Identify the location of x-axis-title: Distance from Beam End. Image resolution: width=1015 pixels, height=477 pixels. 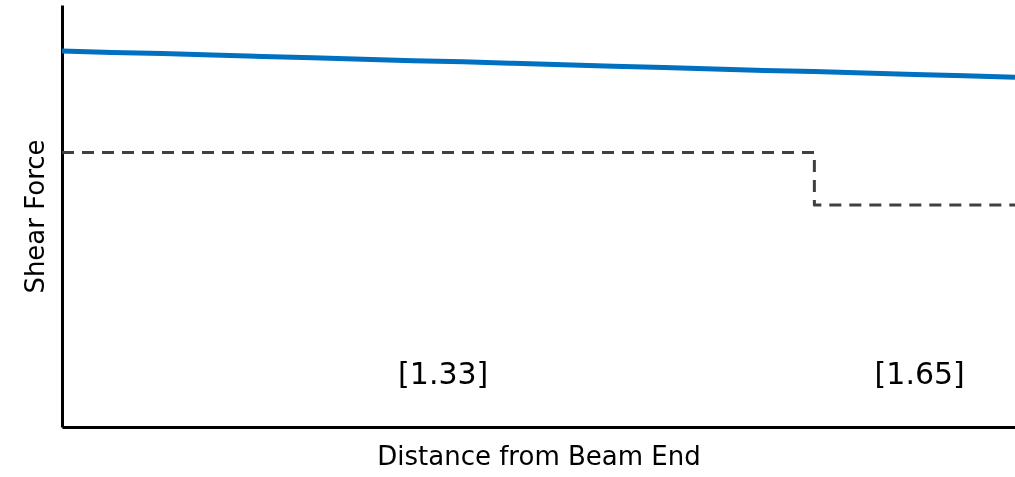
(539, 455).